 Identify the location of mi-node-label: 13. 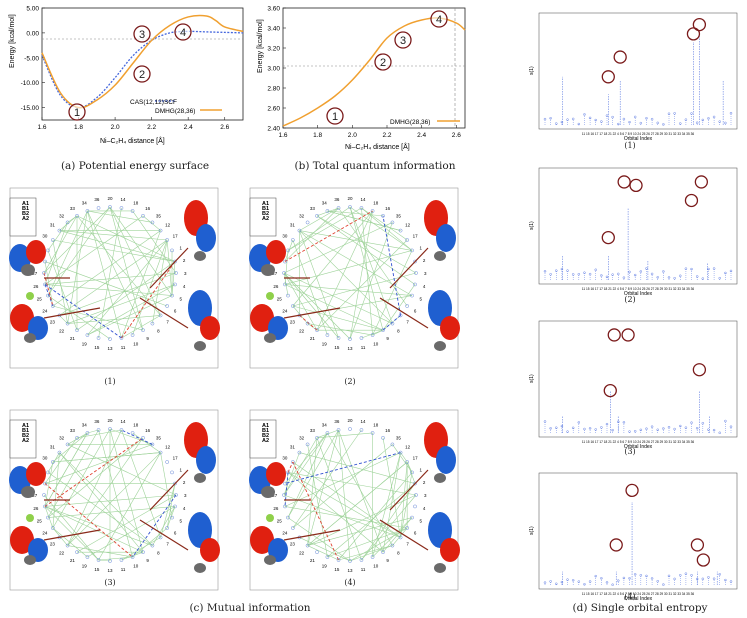
(350, 348).